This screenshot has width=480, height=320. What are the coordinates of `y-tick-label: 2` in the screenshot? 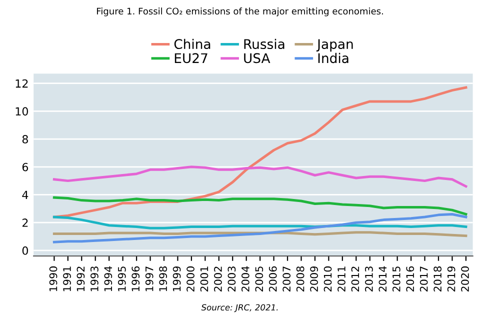 It's located at (25, 222).